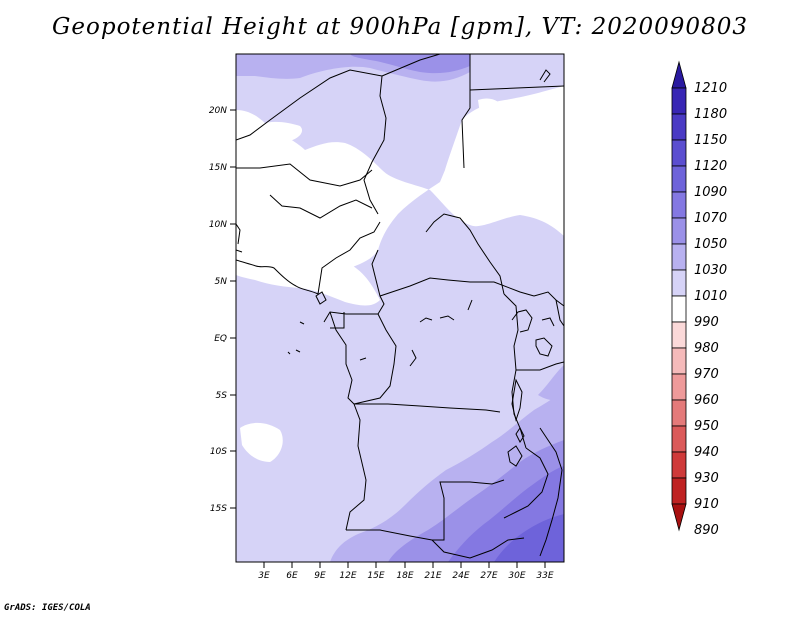 The height and width of the screenshot is (618, 800). Describe the element at coordinates (308, 237) in the screenshot. I see `contour-990-1010-west` at that location.